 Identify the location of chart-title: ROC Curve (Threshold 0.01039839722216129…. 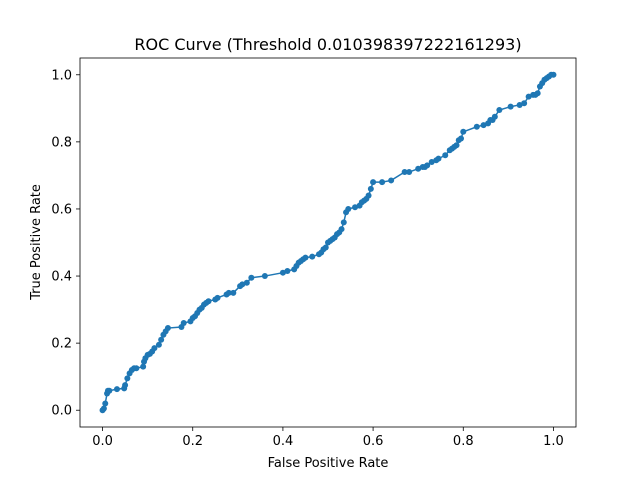
(327, 44).